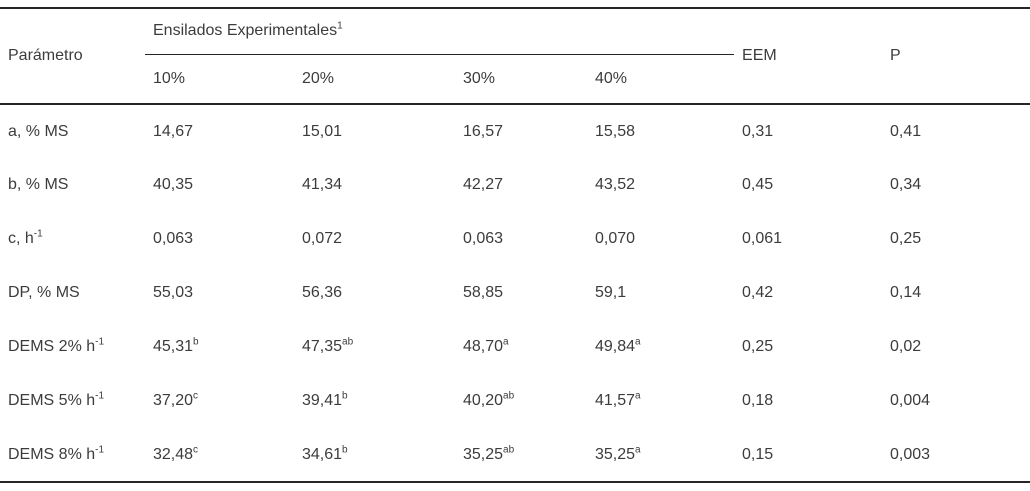 This screenshot has width=1030, height=491. Describe the element at coordinates (219, 79) in the screenshot. I see `col-header-10pct: 10%` at that location.